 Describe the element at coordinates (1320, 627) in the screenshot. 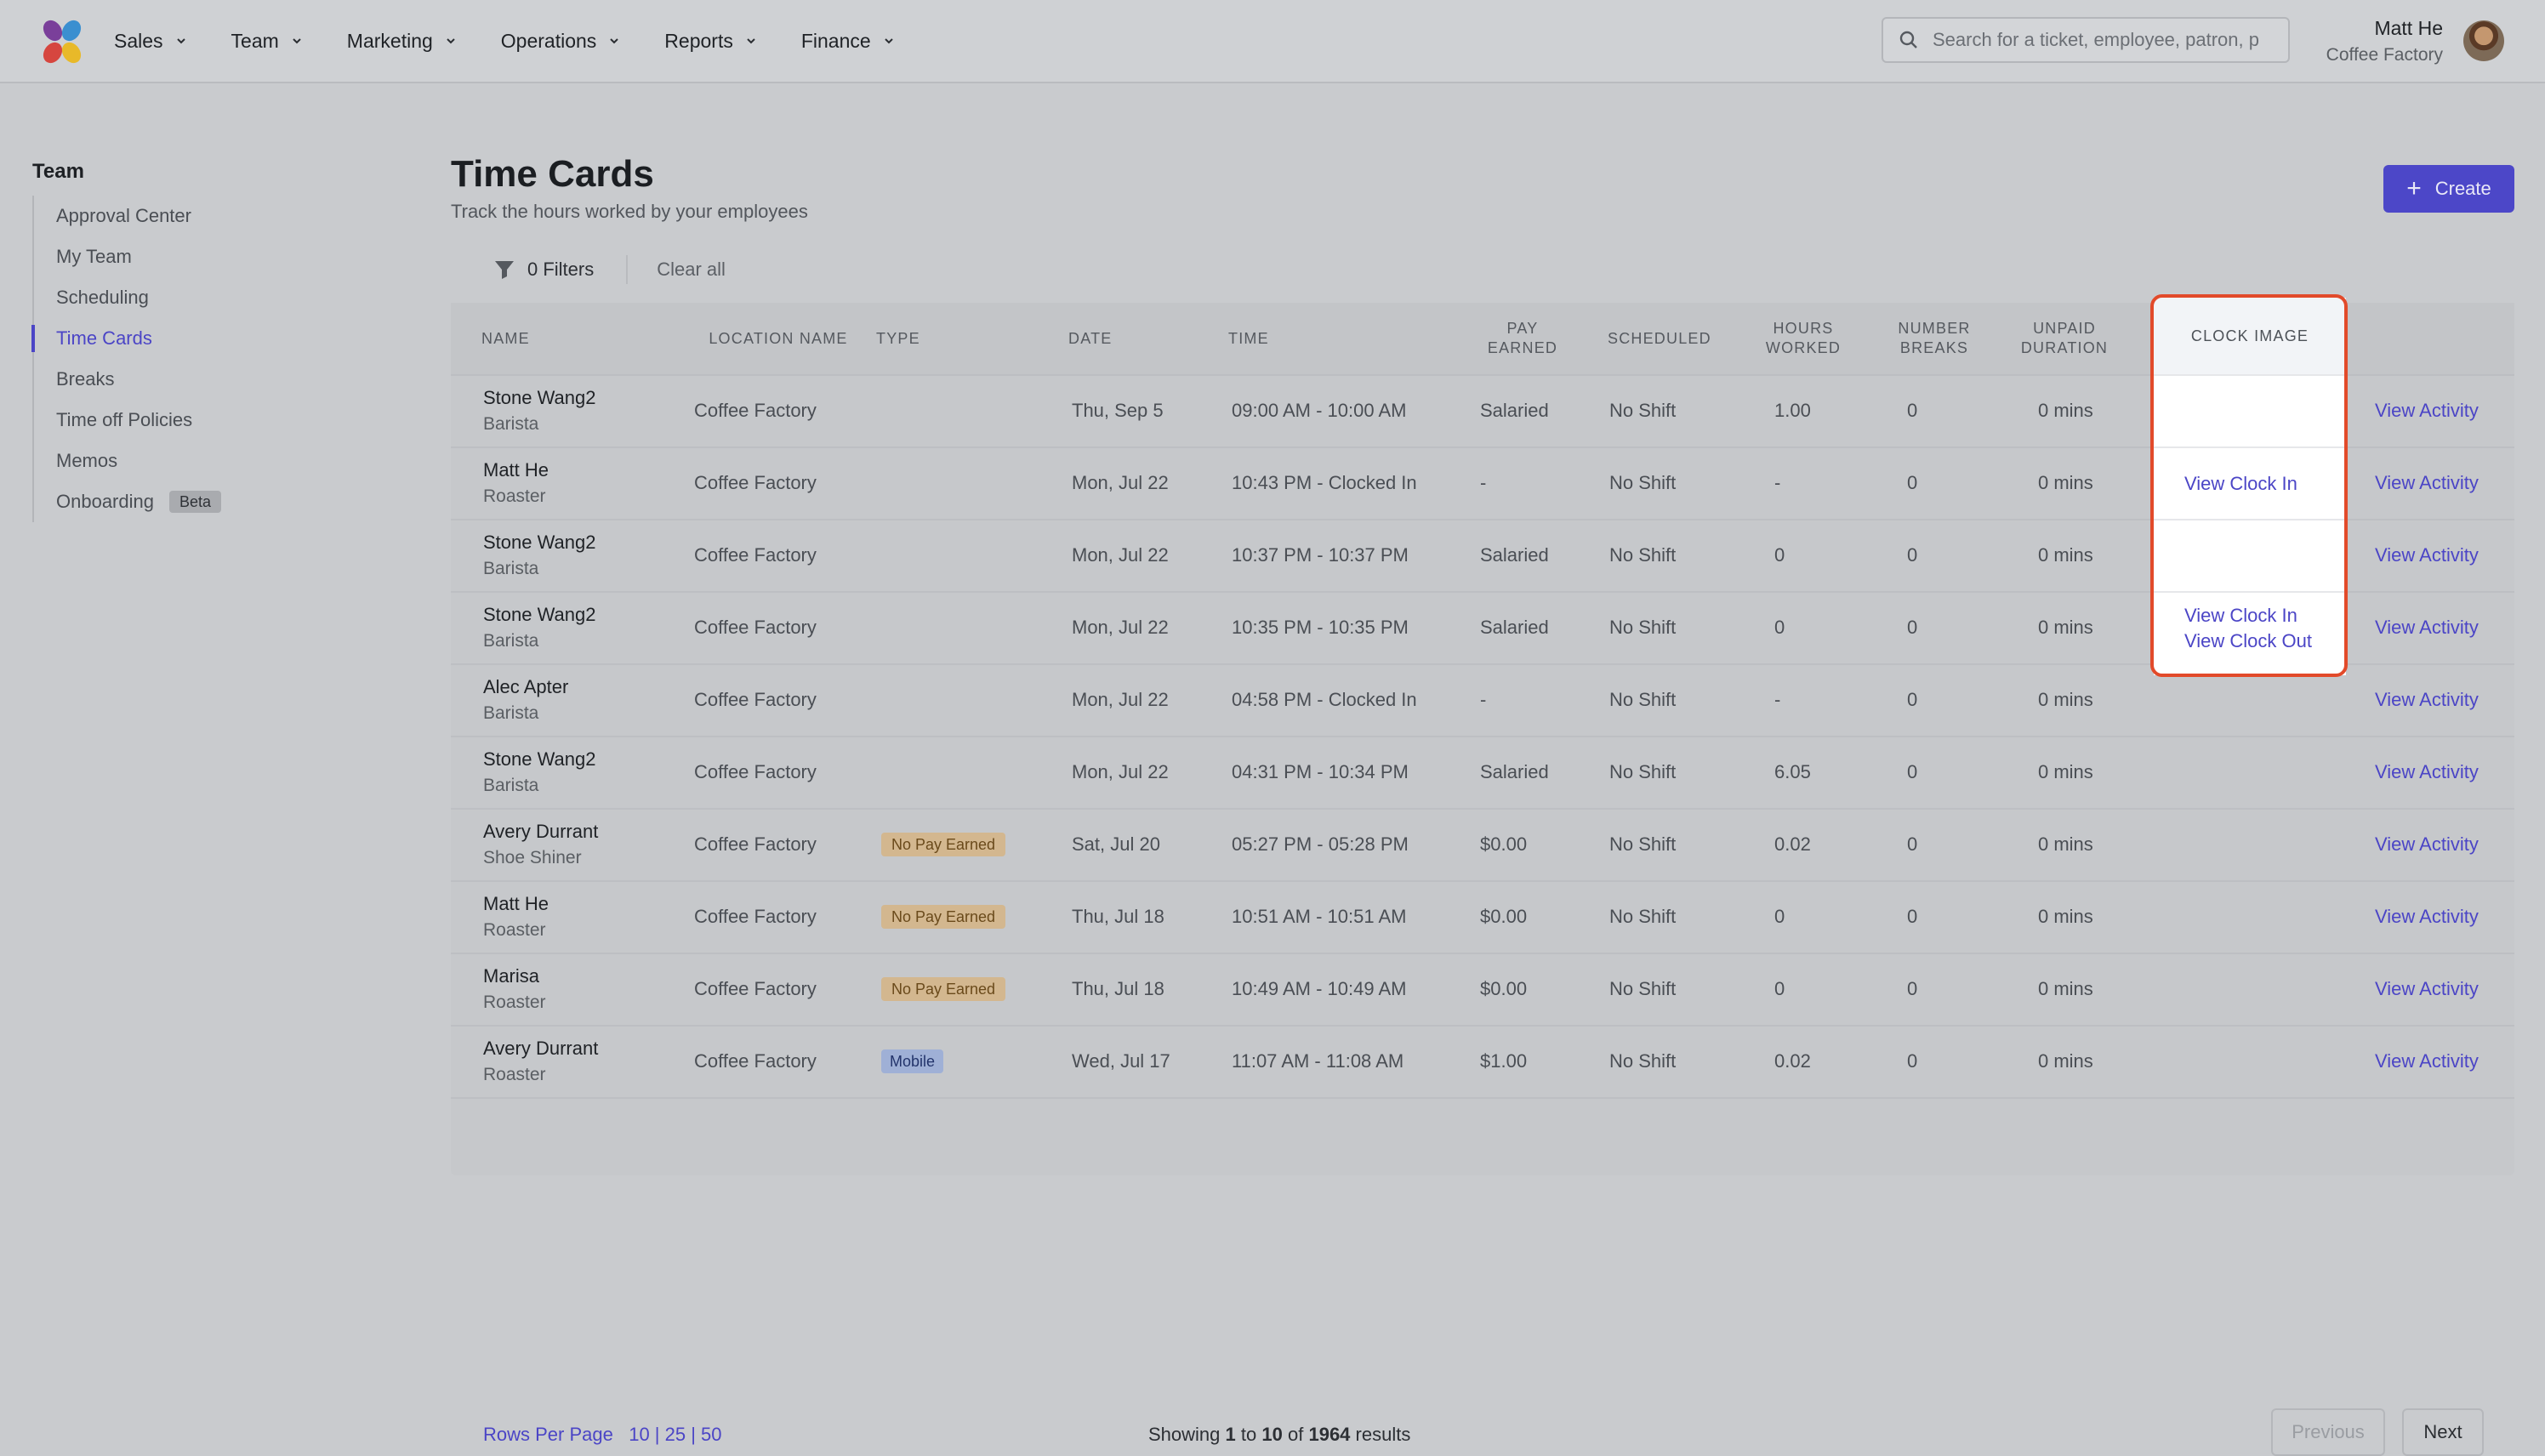

I see `time-cell: 10:35 PM - 10:35 PM` at that location.